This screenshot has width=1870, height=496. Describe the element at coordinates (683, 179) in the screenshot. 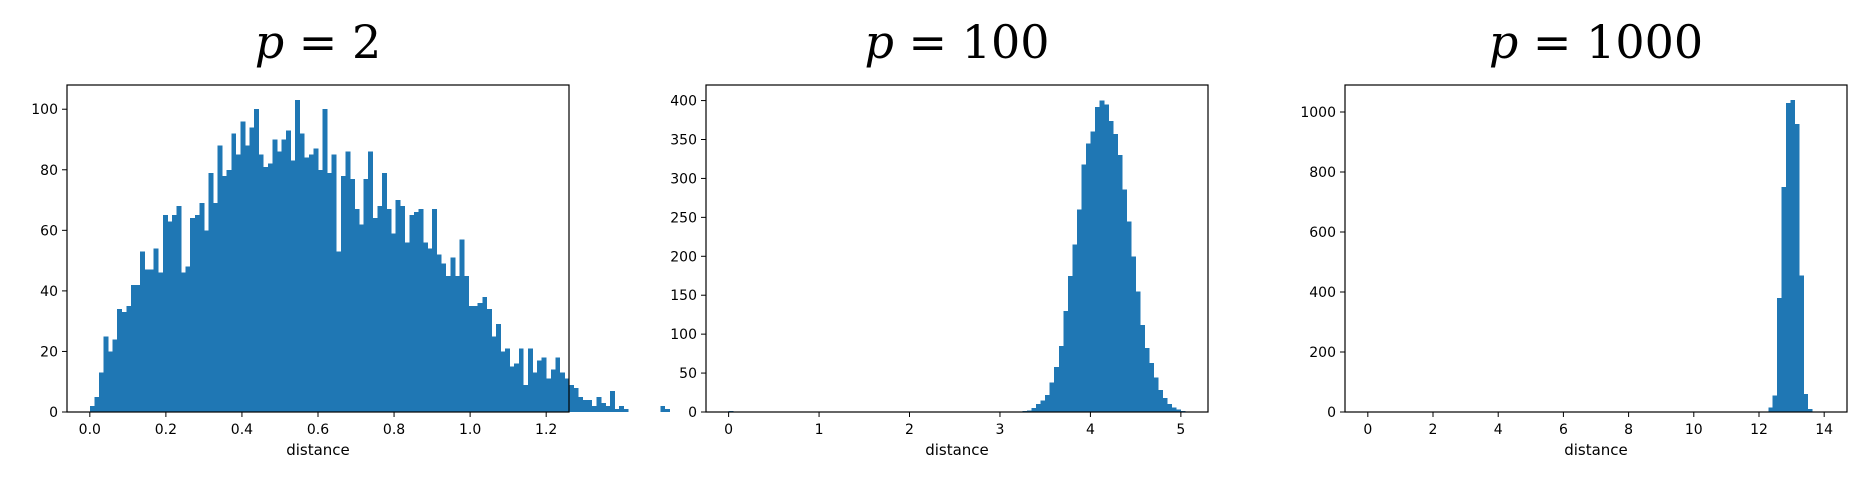

I see `y-tick-label: 300` at that location.